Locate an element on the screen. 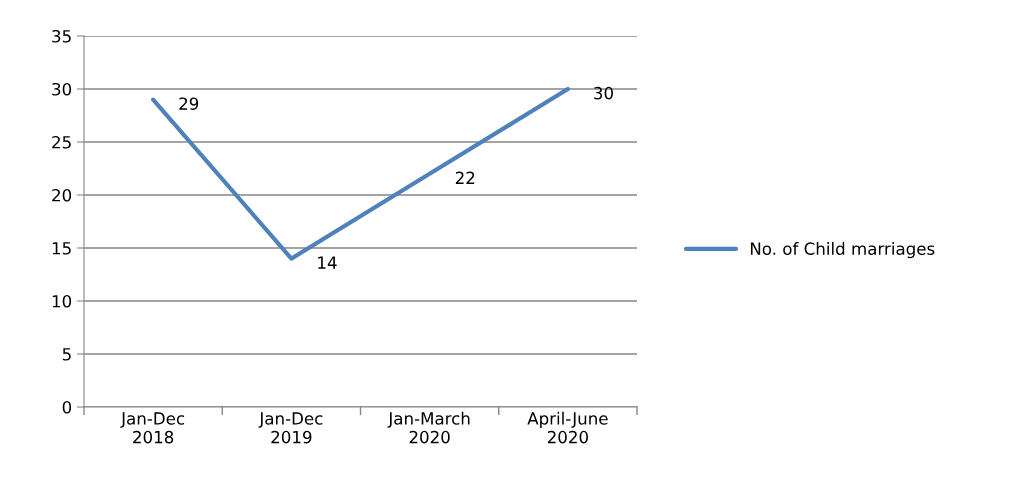  y-tick-label: 30 is located at coordinates (62, 89).